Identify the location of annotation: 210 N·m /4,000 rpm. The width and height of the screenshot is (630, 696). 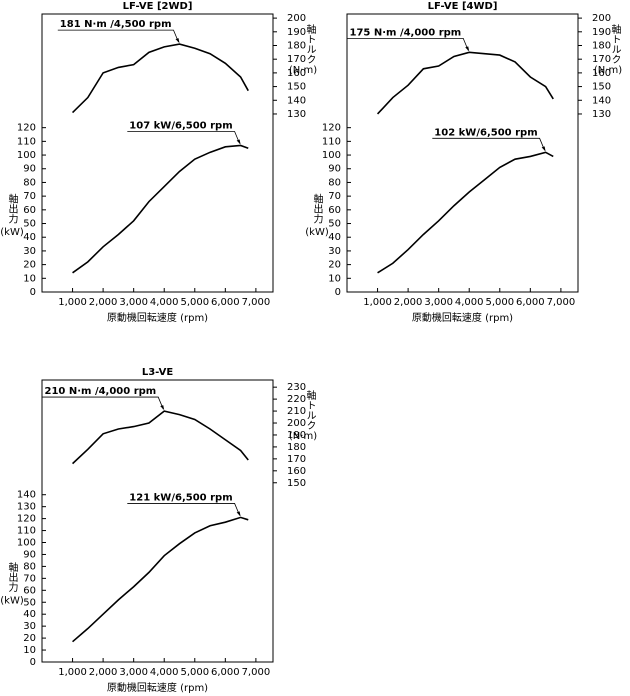
(101, 391).